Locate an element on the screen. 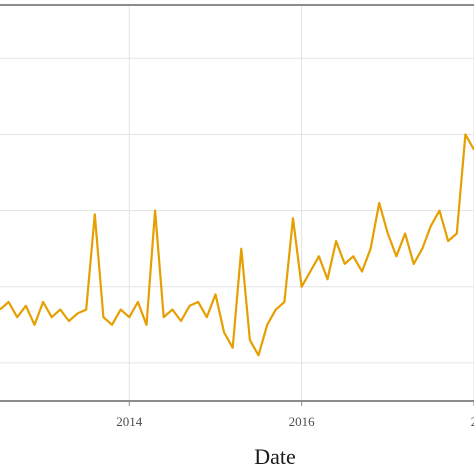 This screenshot has width=474, height=474. x-tick-label-0: 2014 is located at coordinates (129, 421).